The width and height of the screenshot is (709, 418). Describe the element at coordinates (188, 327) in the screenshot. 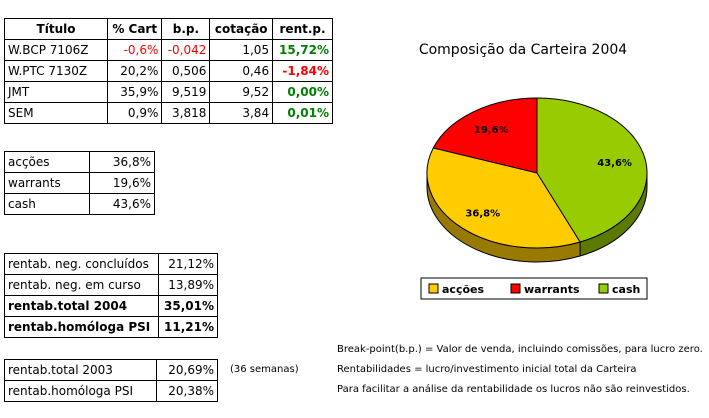

I see `returns-value: 11,21%` at that location.